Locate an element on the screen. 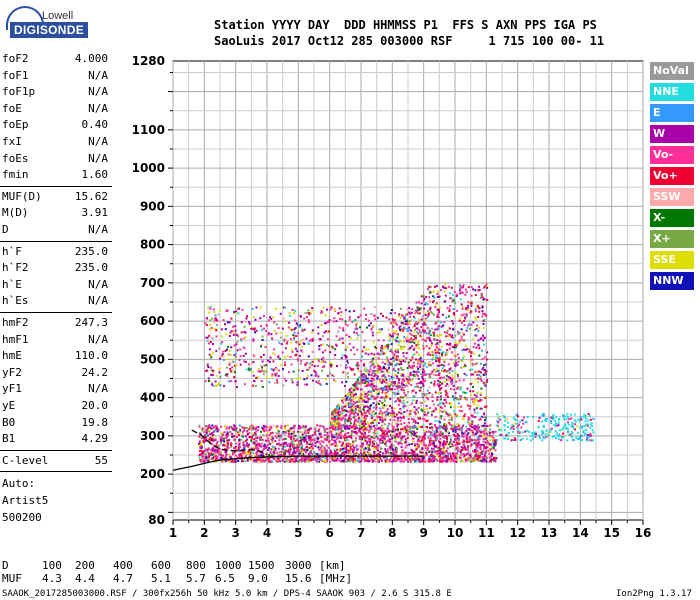  param-value: 235.0 is located at coordinates (91, 251).